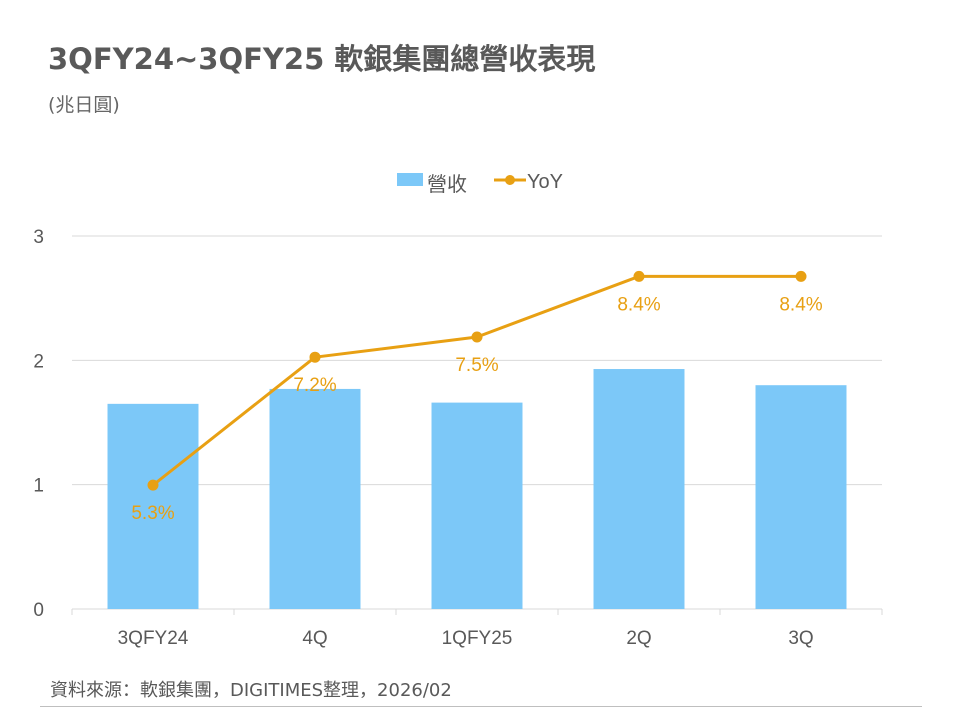  I want to click on x-tick-label: 1QFY25, so click(477, 638).